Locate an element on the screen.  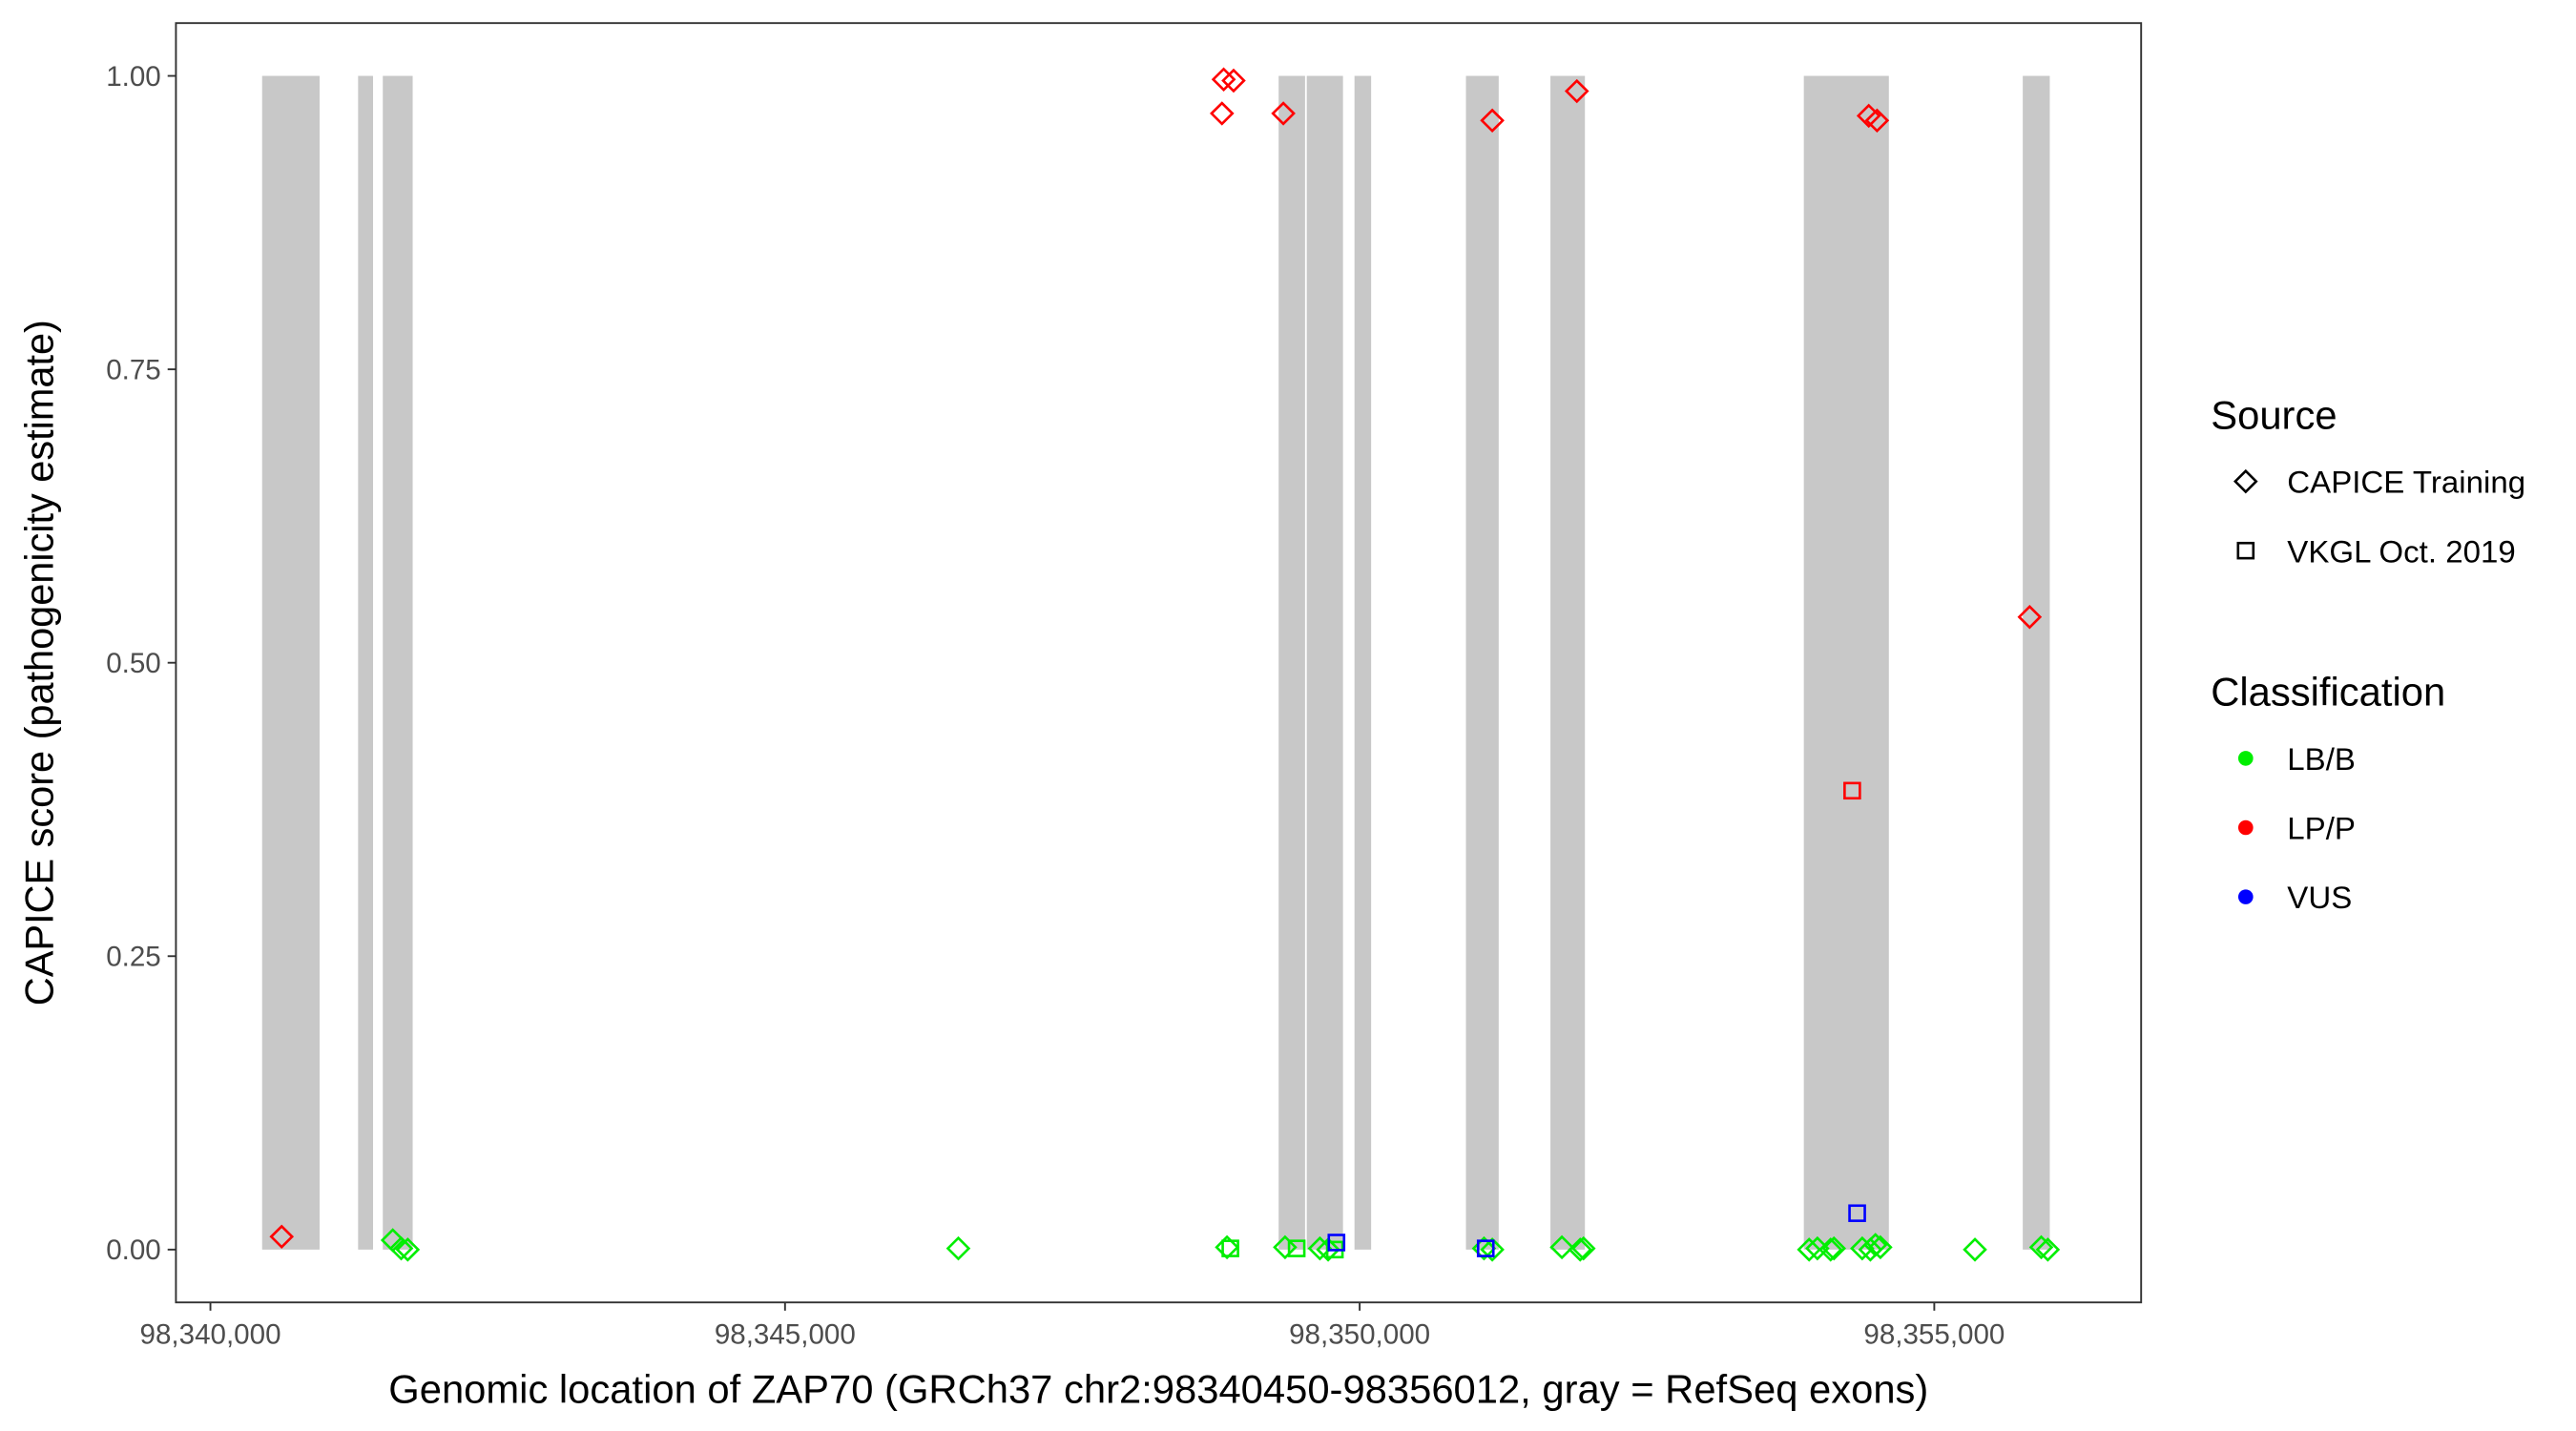
y-axis: 0.00 0.25 0.50 0.75 1.00 is located at coordinates (141, 663).